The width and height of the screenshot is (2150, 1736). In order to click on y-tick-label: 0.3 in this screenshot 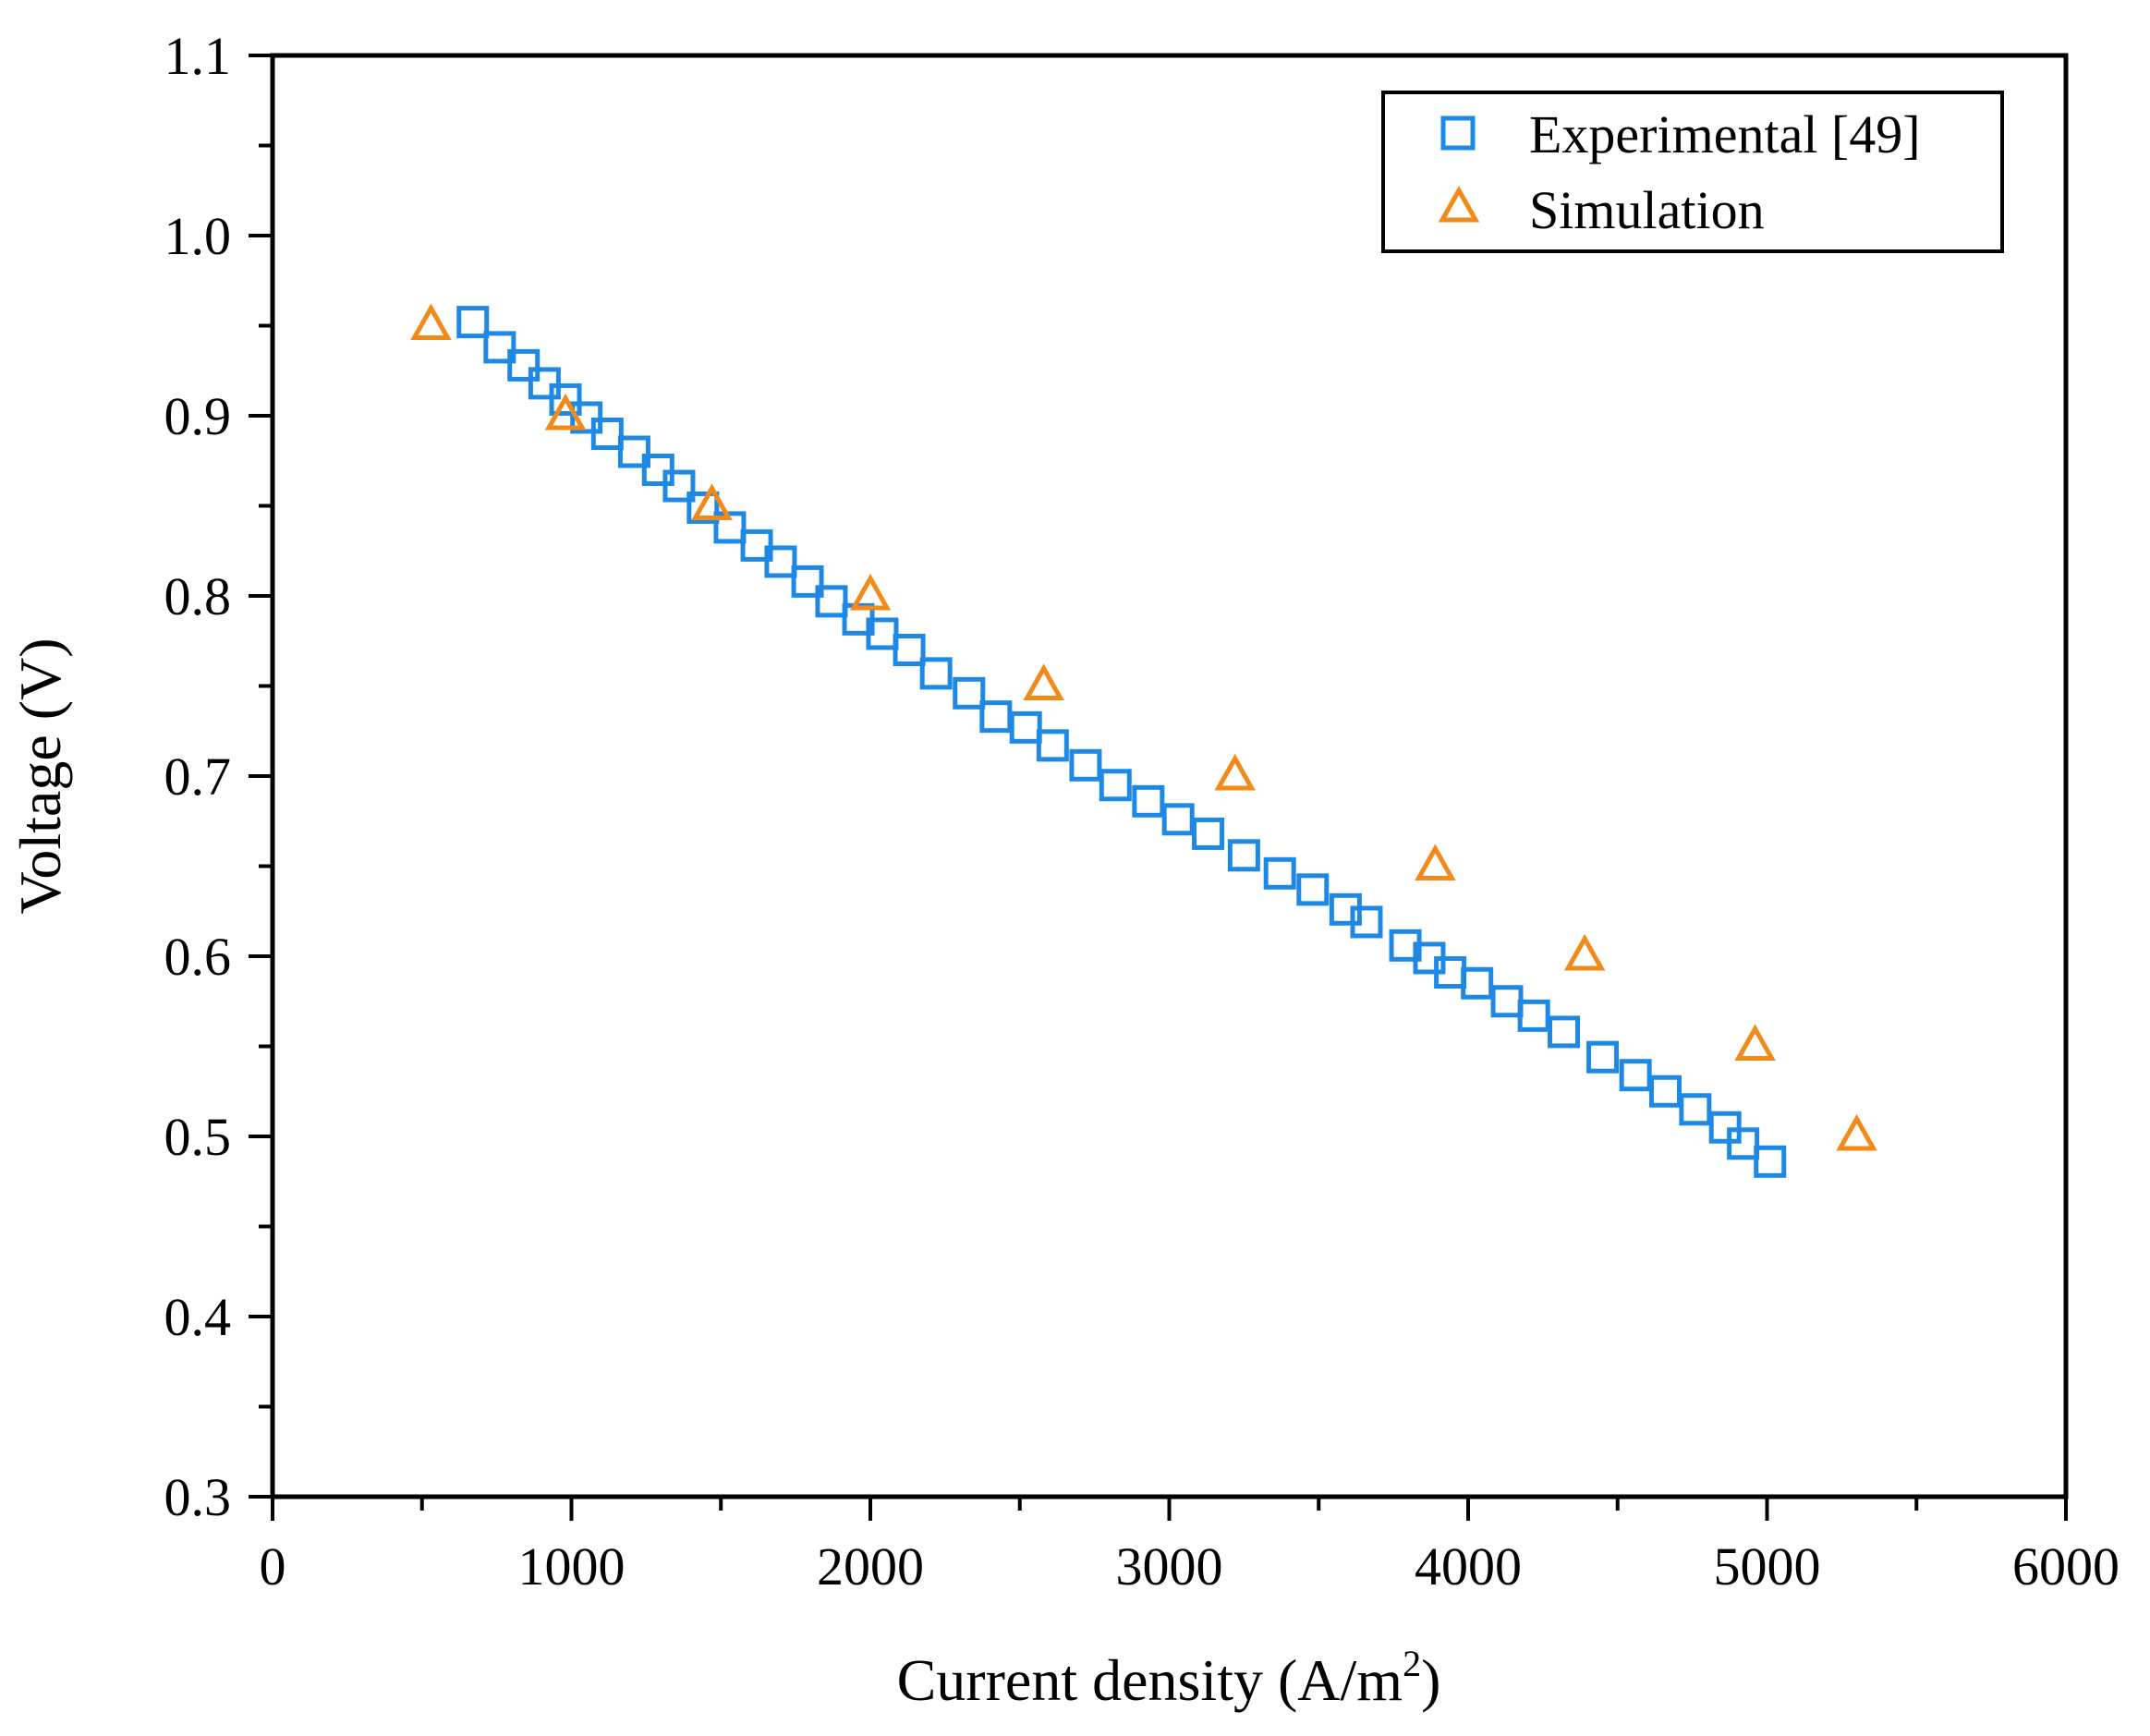, I will do `click(198, 1497)`.